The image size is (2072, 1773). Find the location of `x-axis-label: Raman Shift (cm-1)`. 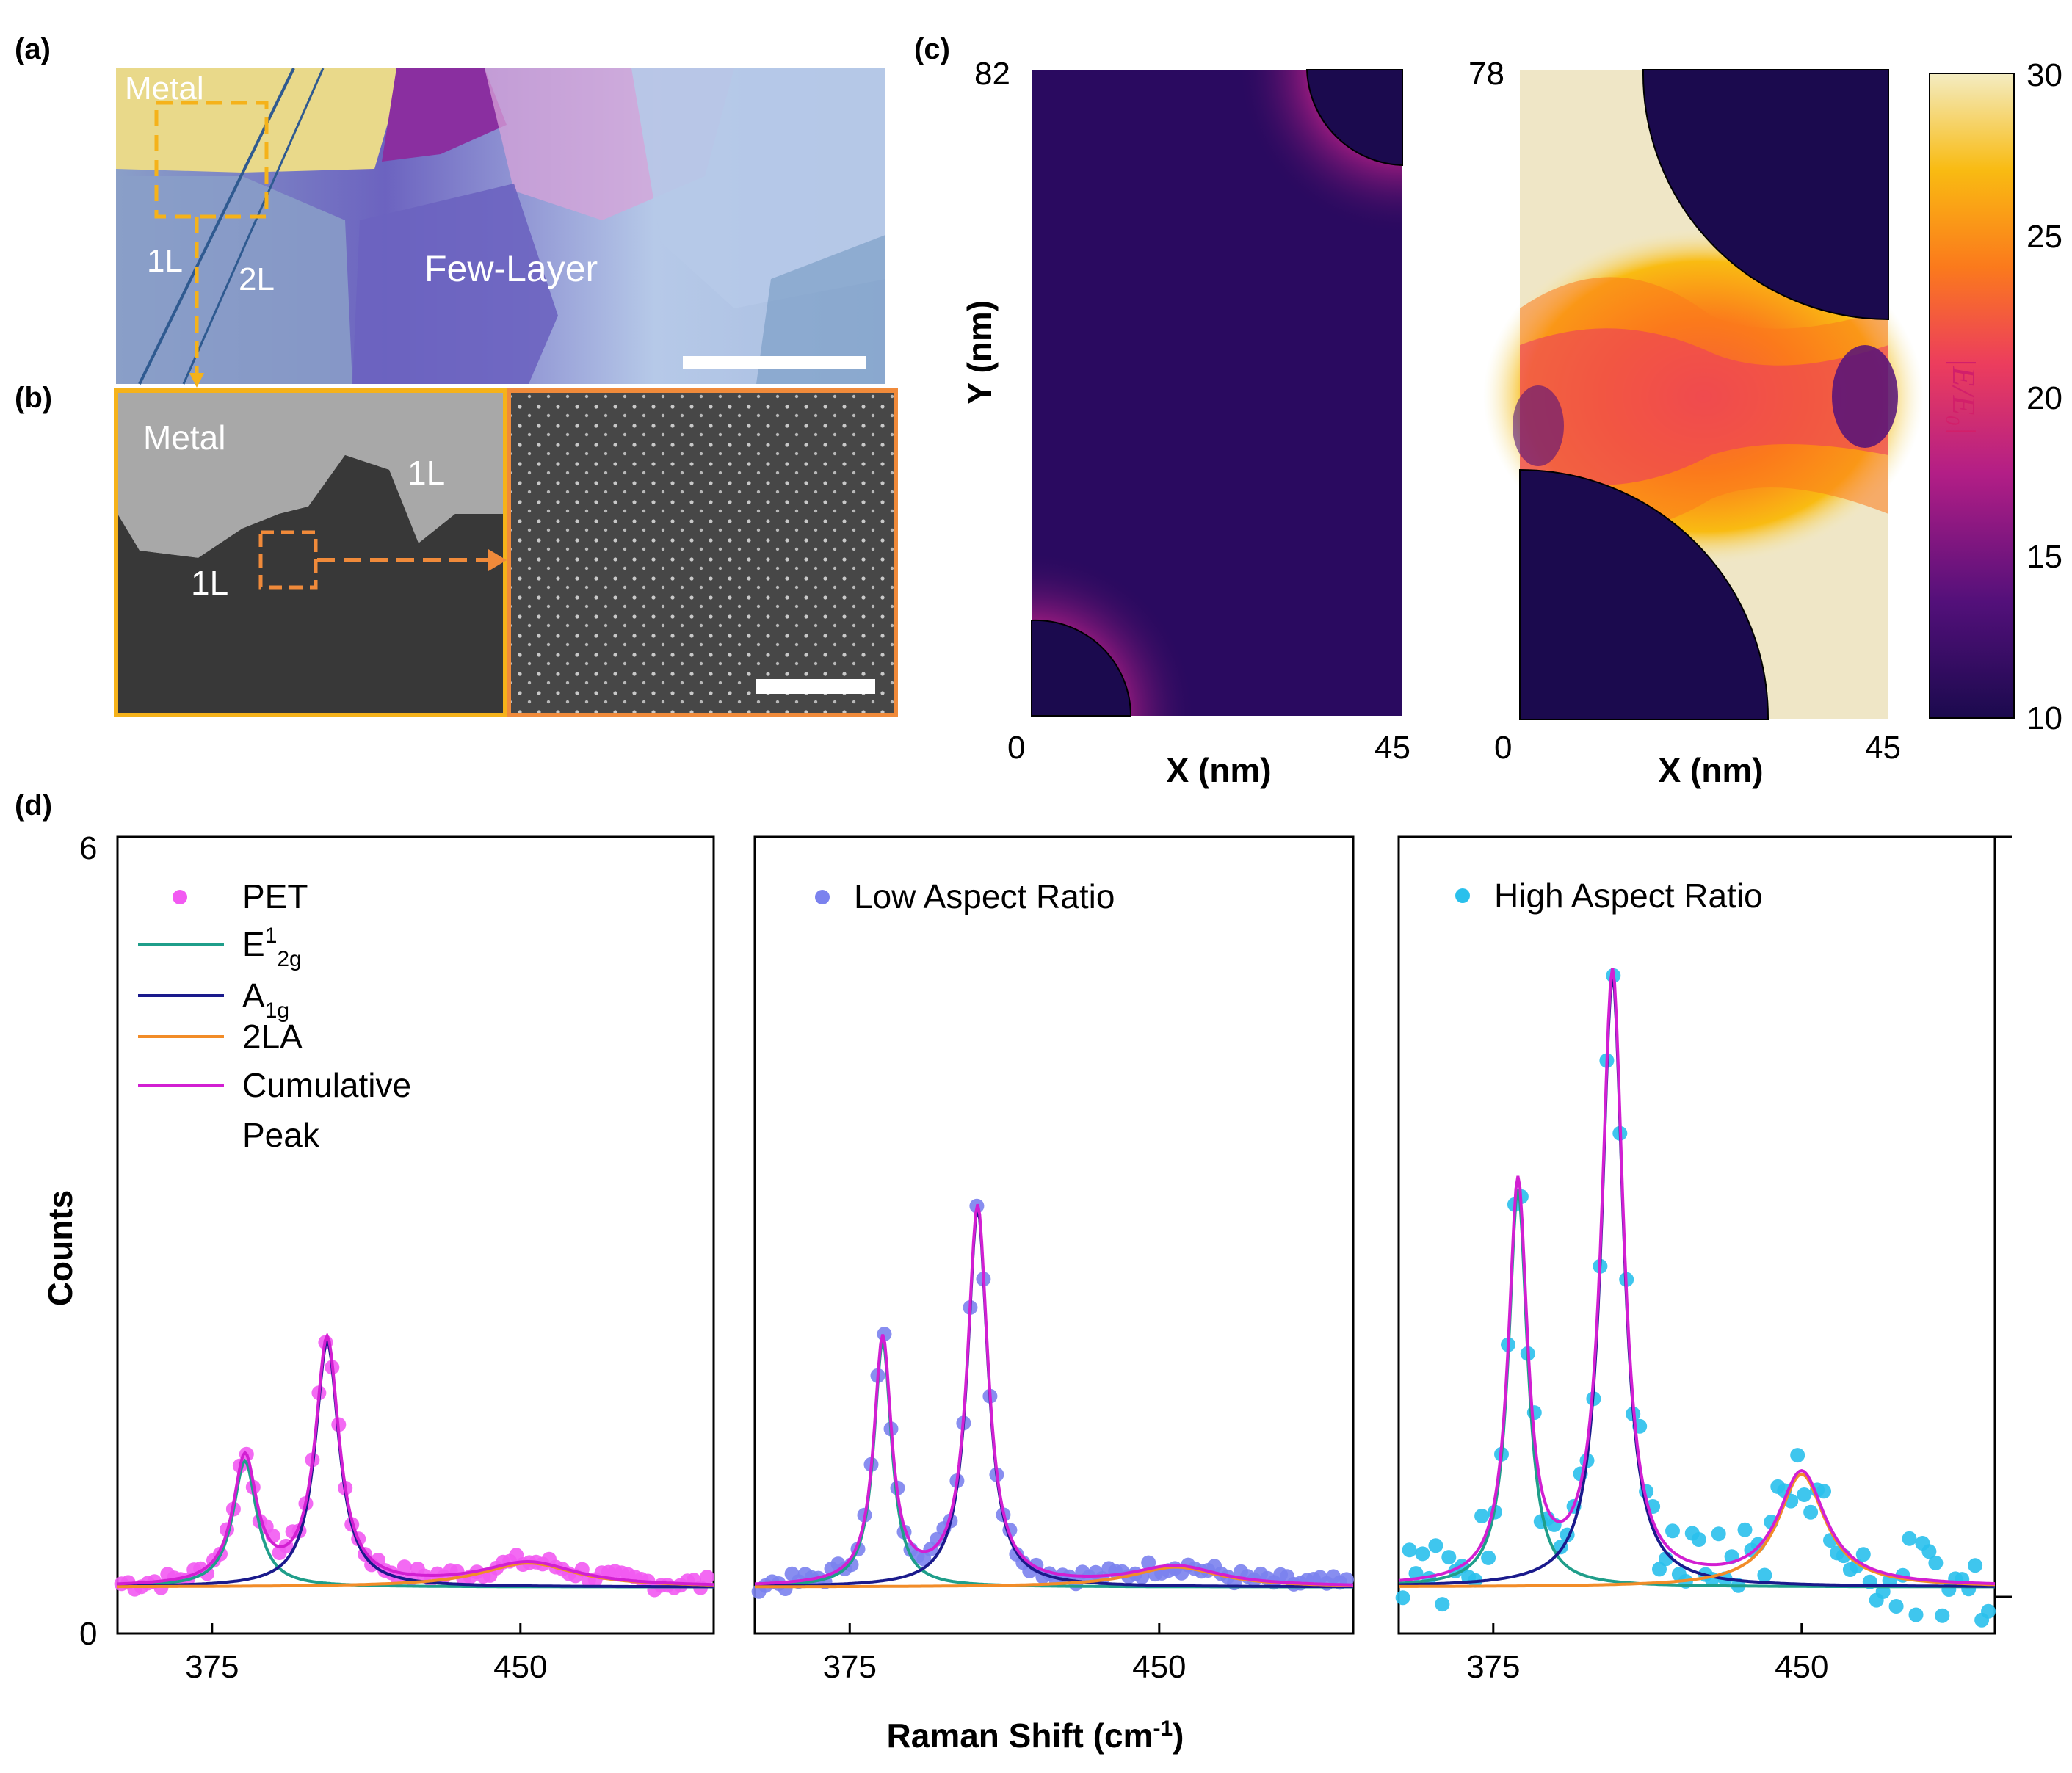

x-axis-label: Raman Shift (cm-1) is located at coordinates (1035, 1735).